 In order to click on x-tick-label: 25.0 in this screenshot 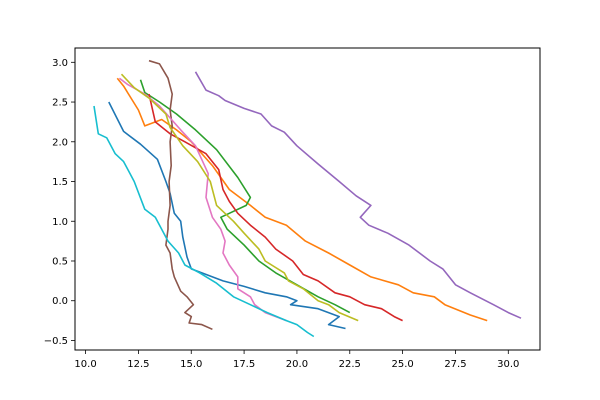, I will do `click(402, 364)`.